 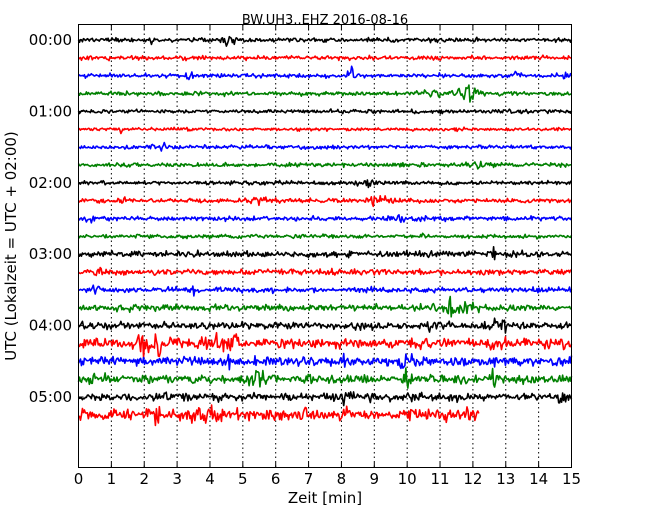 I want to click on x-axis-label: Zeit [min], so click(x=325, y=498).